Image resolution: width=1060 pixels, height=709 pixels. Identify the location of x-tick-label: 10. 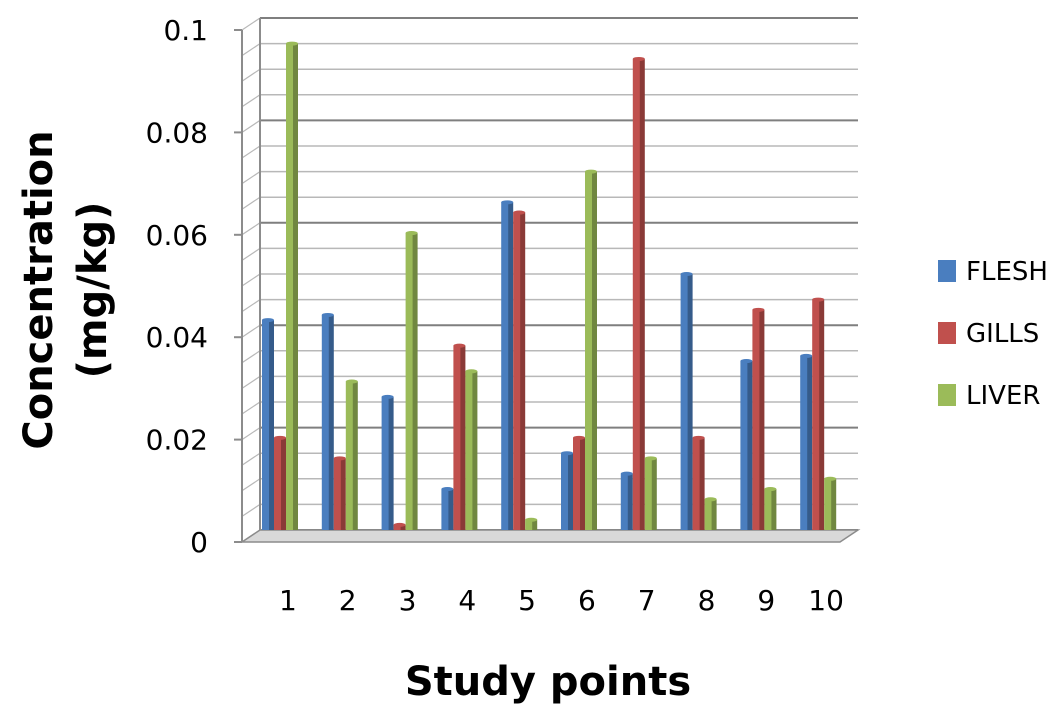
(826, 600).